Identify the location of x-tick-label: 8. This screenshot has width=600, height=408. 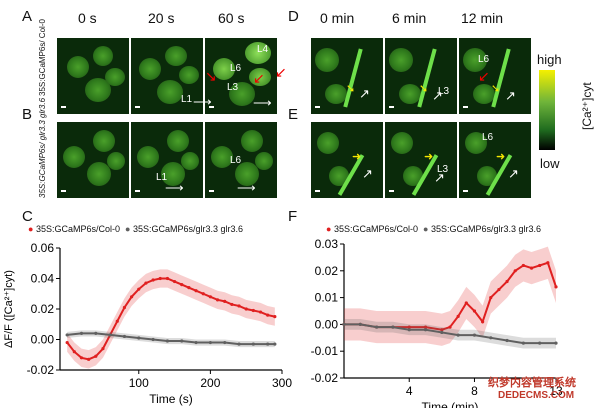
(474, 391).